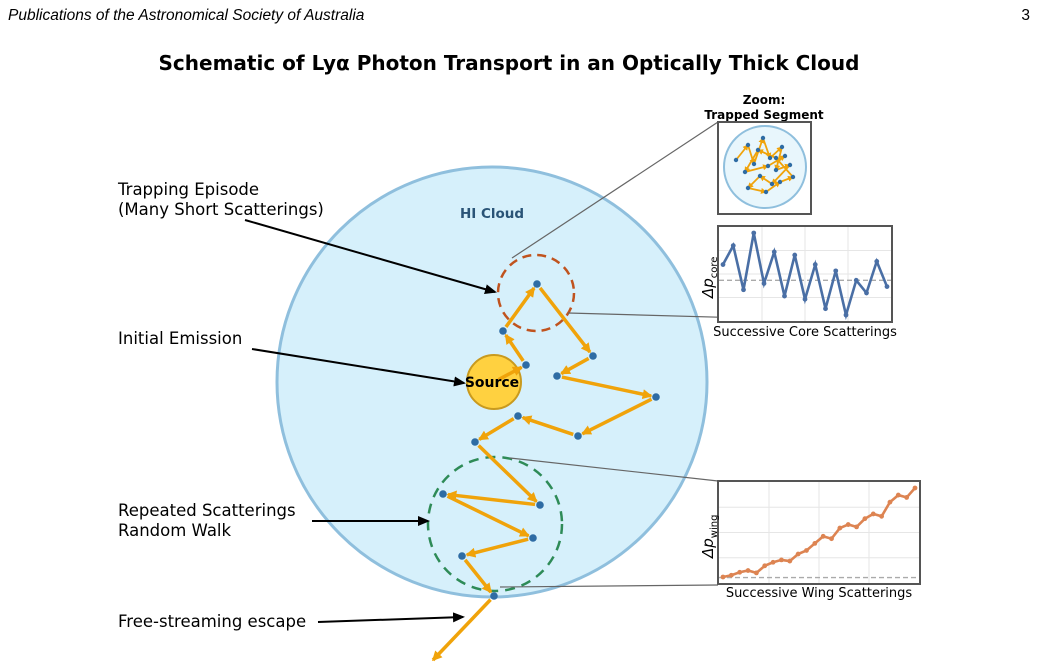 This screenshot has height=668, width=1038. What do you see at coordinates (175, 530) in the screenshot?
I see `annotation-repeated-line2: Random Walk` at bounding box center [175, 530].